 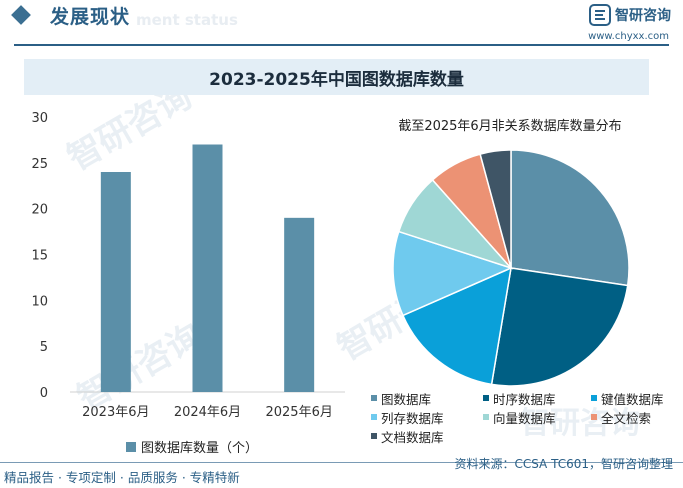 What do you see at coordinates (341, 462) in the screenshot?
I see `footer-divider` at bounding box center [341, 462].